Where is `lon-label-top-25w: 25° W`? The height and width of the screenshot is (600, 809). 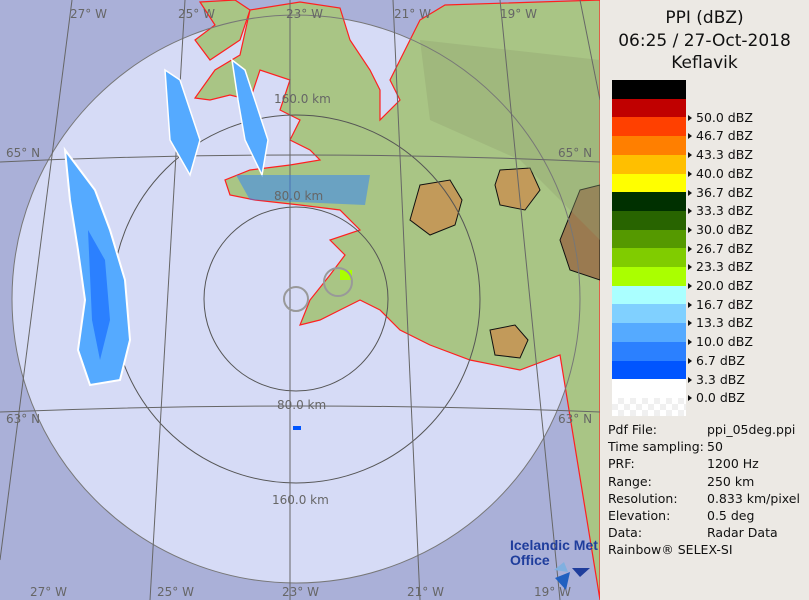 lon-label-top-25w: 25° W is located at coordinates (196, 14).